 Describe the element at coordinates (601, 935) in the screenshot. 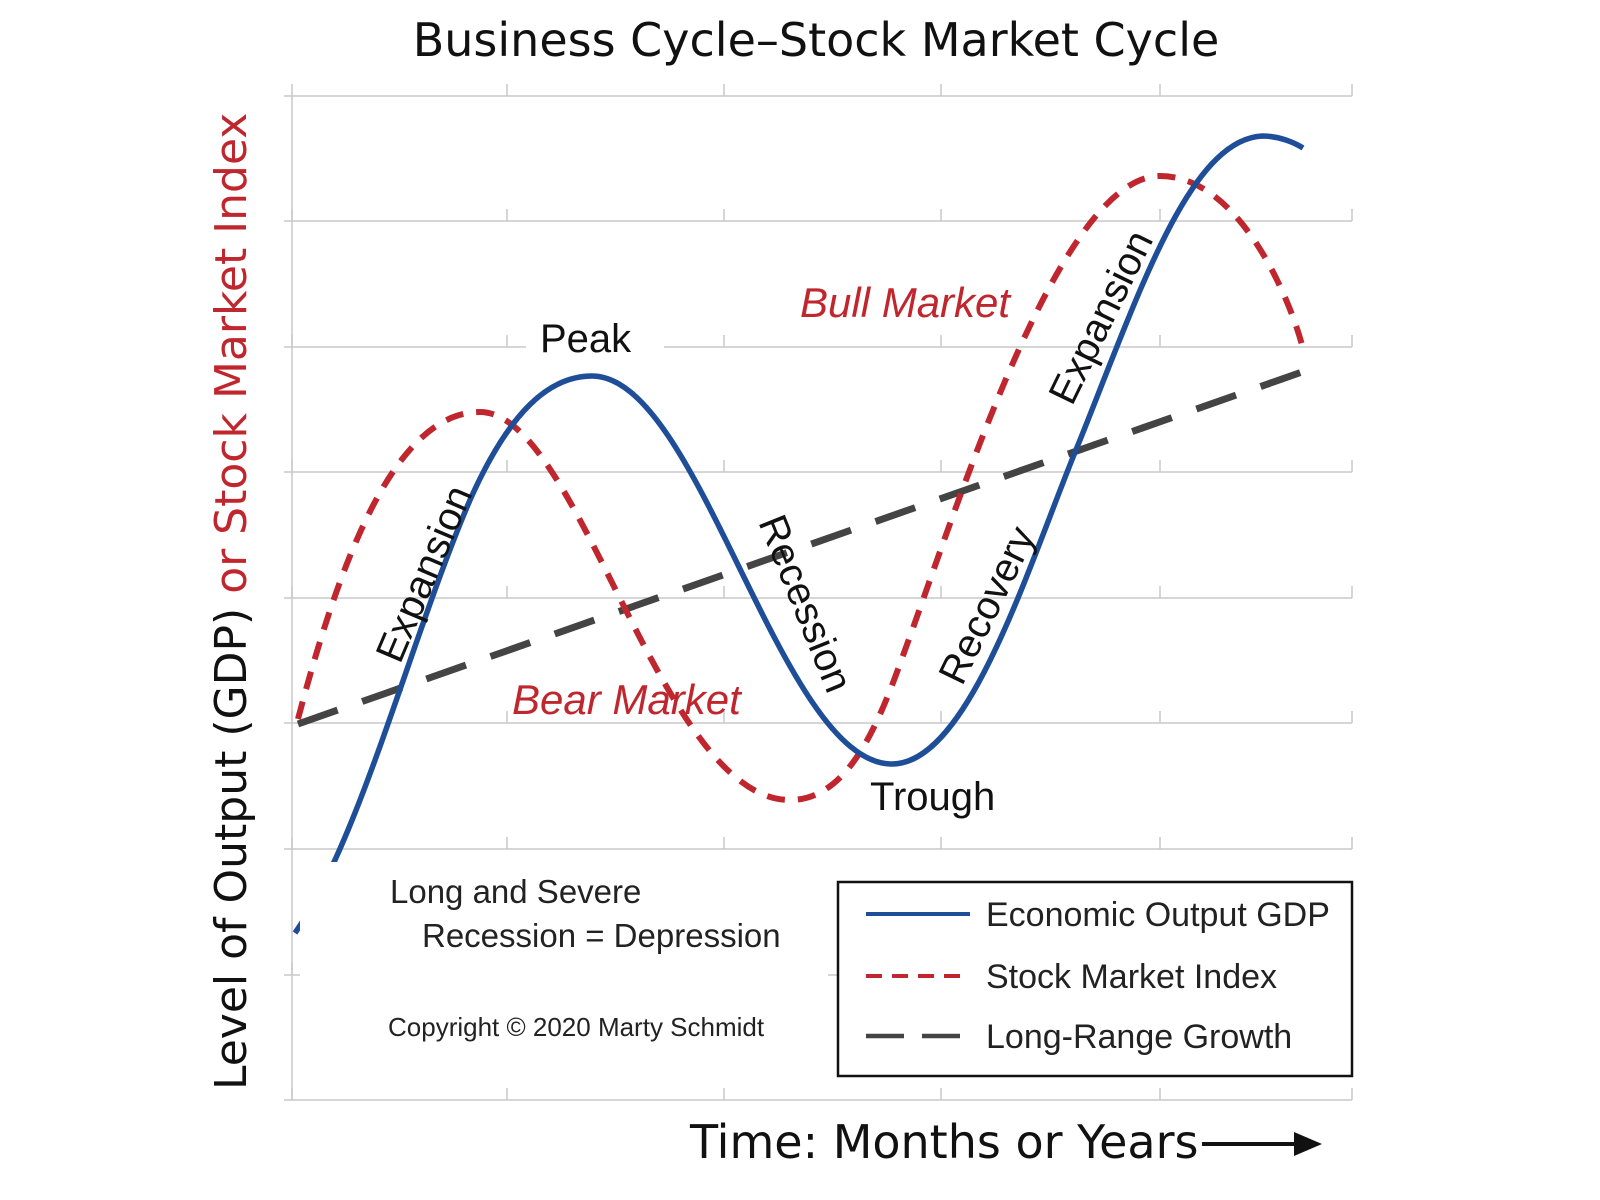

I see `note-line-2: Recession = Depression` at that location.